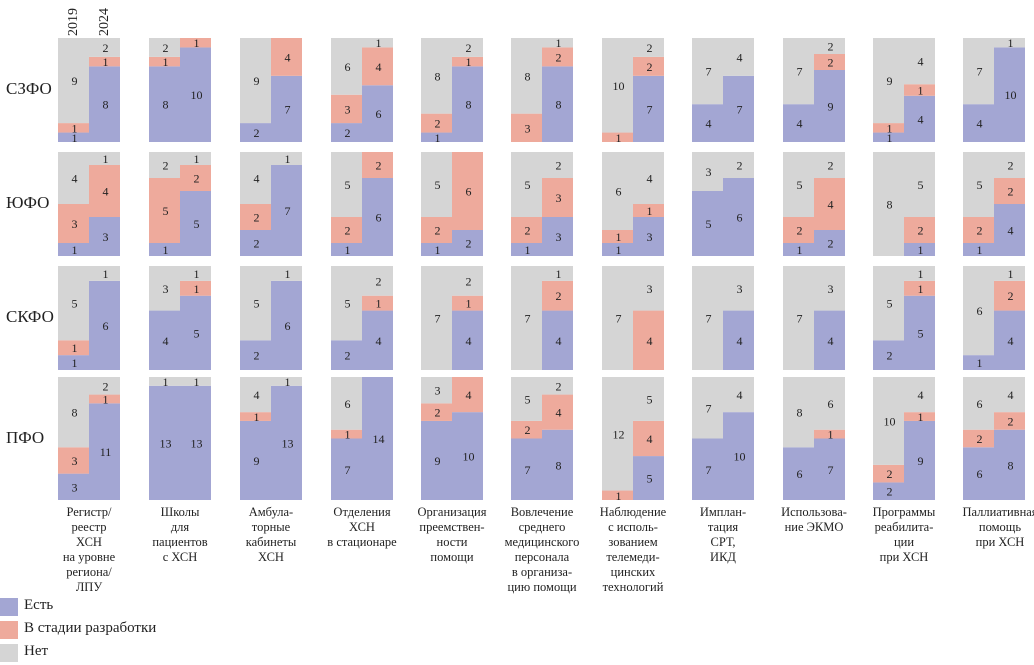 The width and height of the screenshot is (1034, 665). What do you see at coordinates (467, 395) in the screenshot?
I see `bar-segment-dev-r3-c4-2024` at bounding box center [467, 395].